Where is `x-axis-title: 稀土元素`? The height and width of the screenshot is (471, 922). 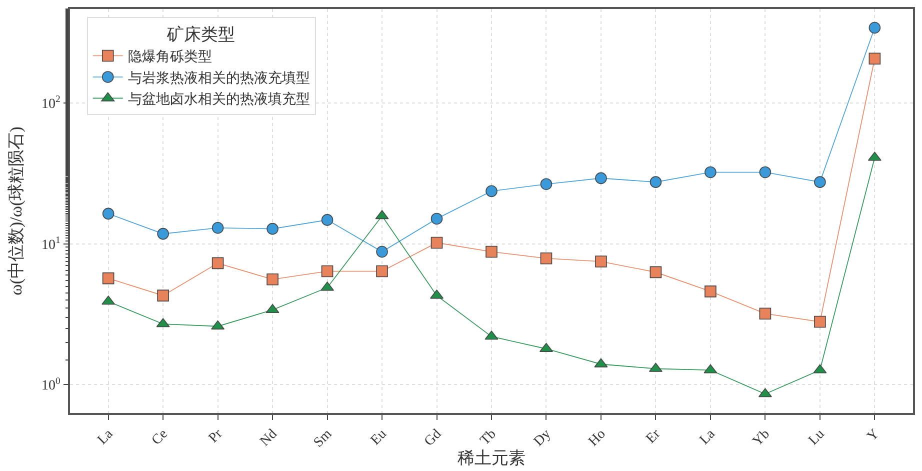
x-axis-title: 稀土元素 is located at coordinates (492, 458).